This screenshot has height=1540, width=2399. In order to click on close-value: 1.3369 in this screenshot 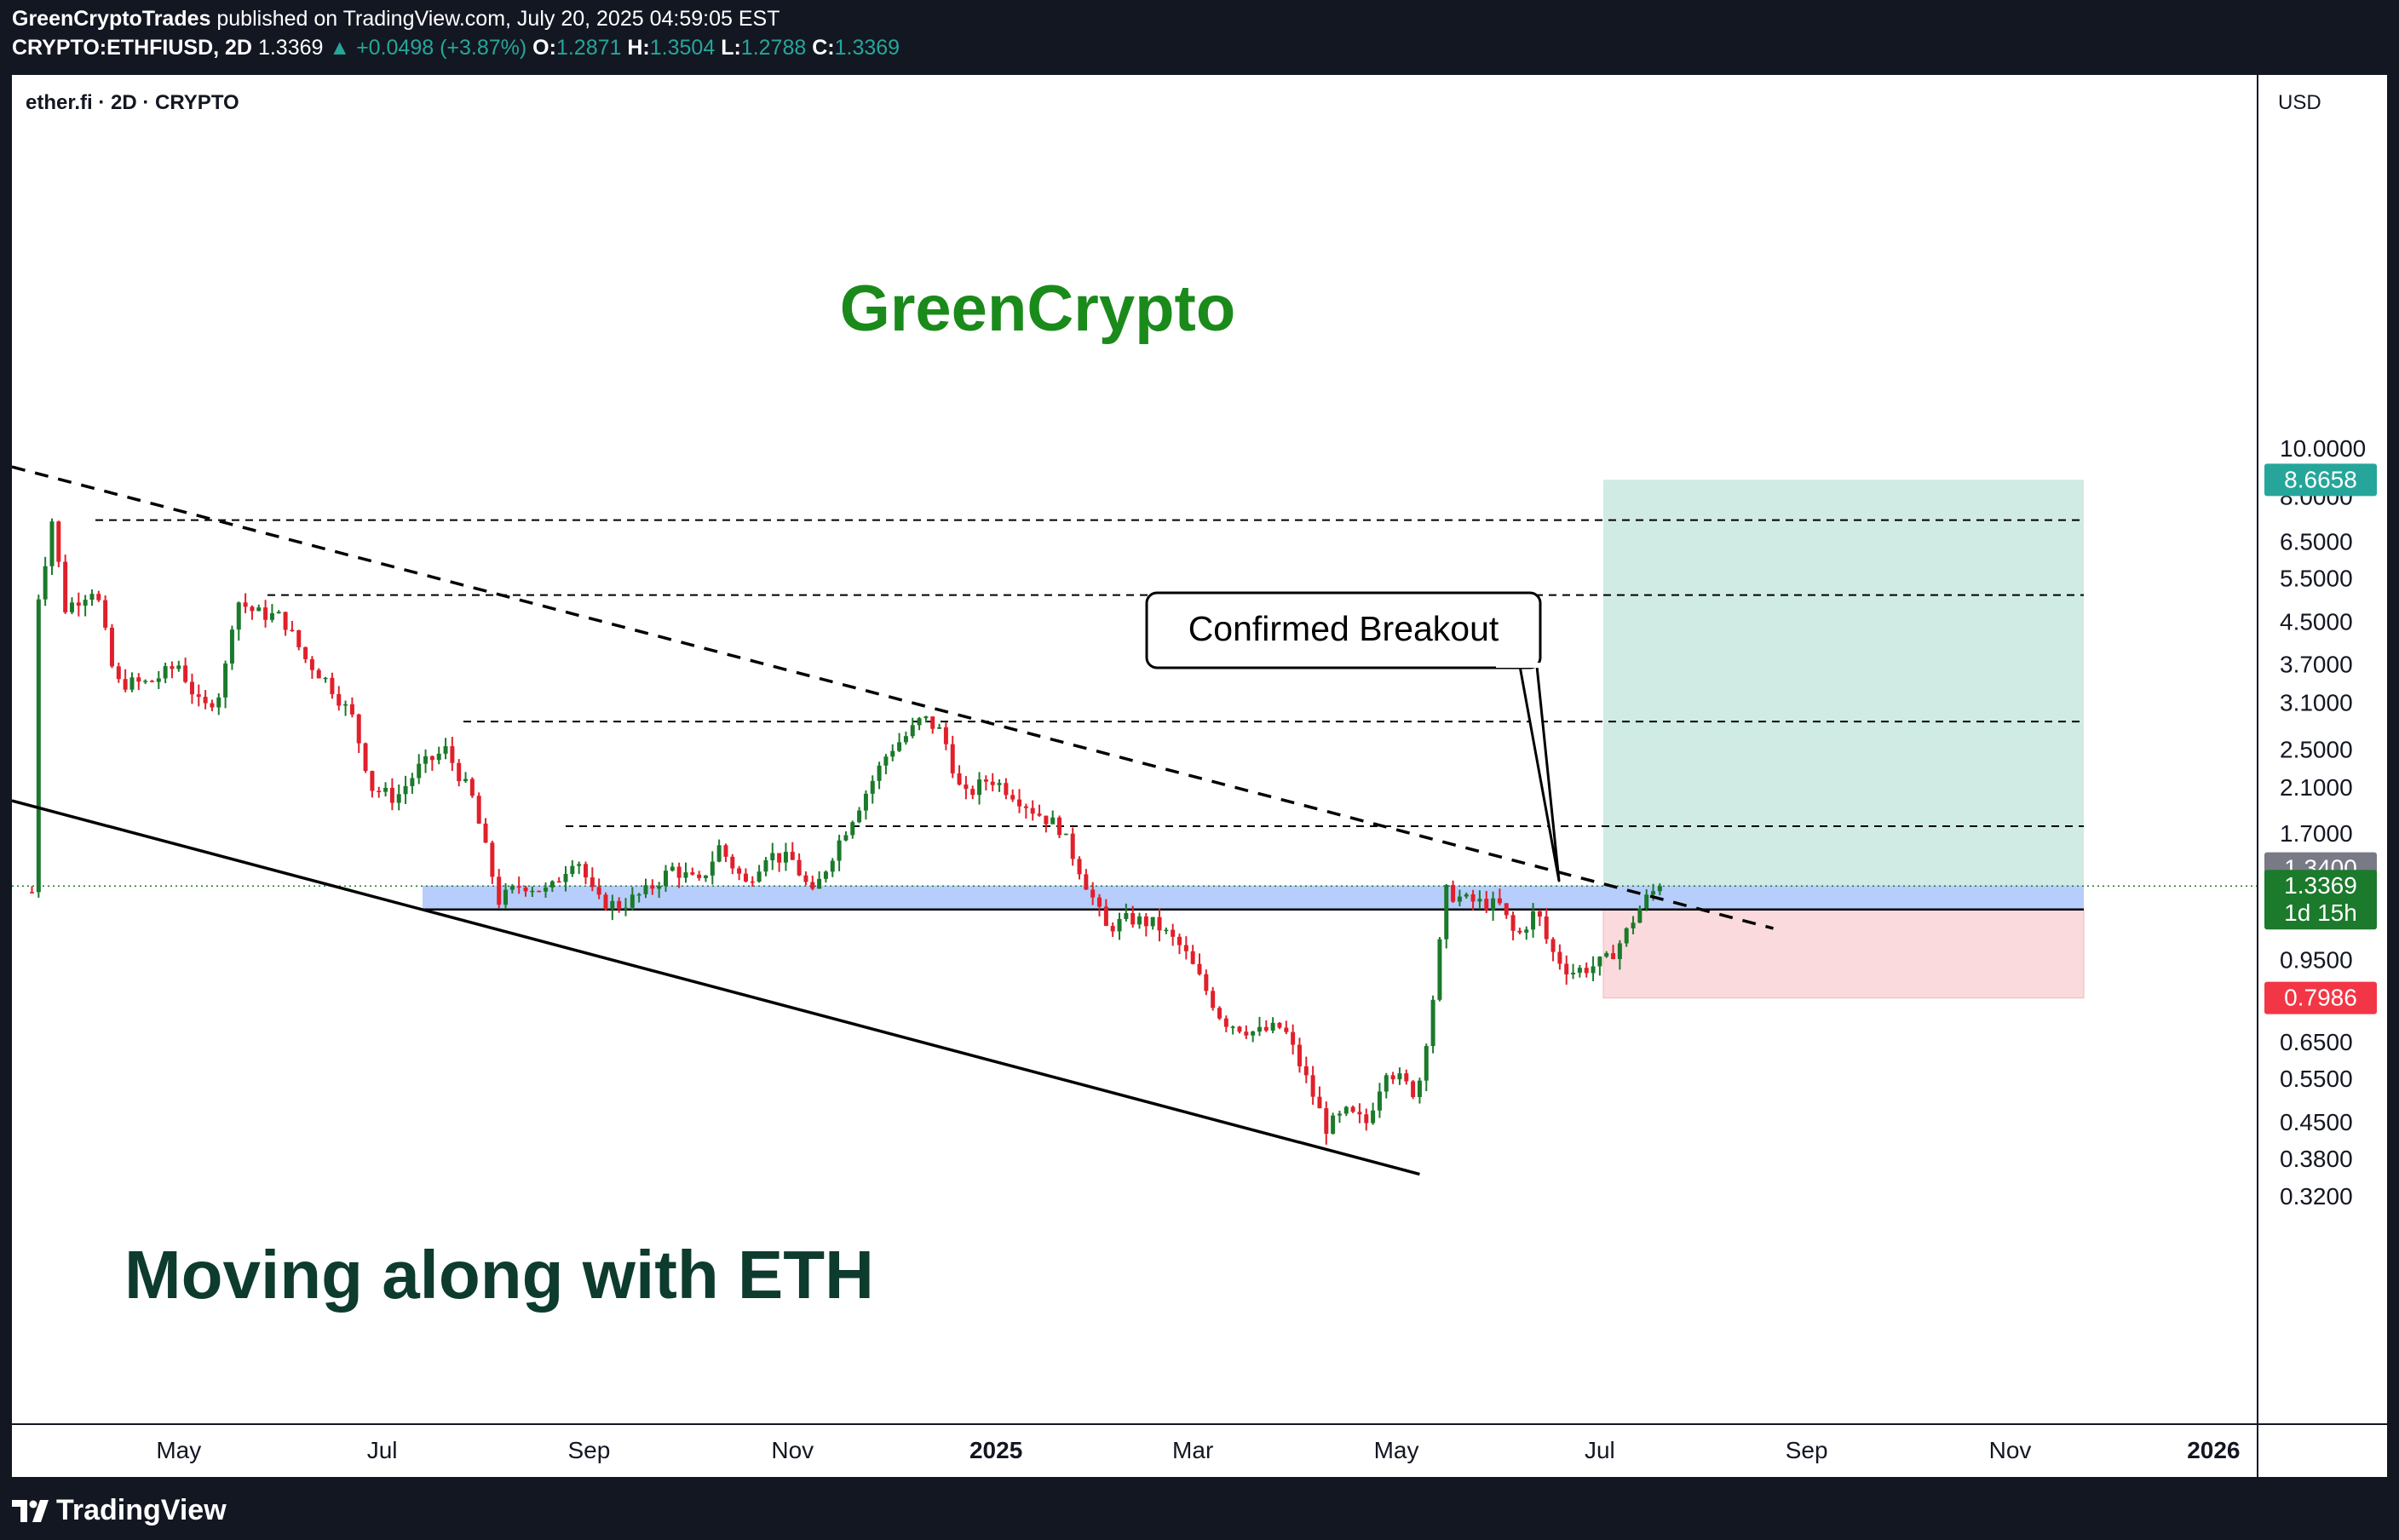, I will do `click(867, 48)`.